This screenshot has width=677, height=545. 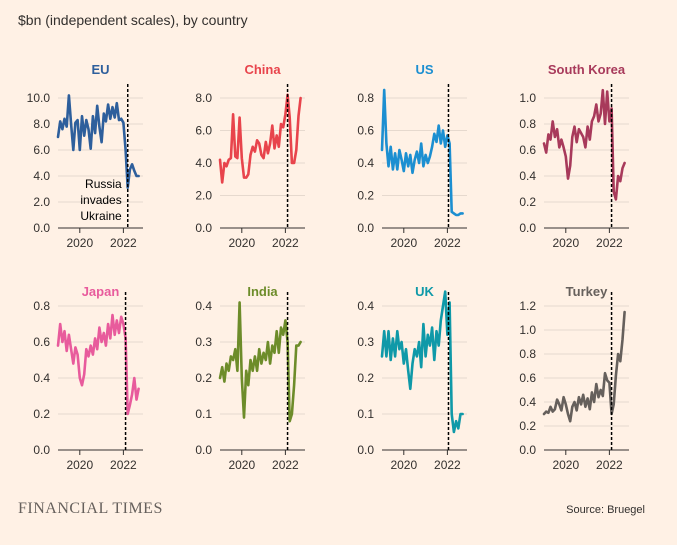 I want to click on panel-title-south-korea: South Korea, so click(x=587, y=69).